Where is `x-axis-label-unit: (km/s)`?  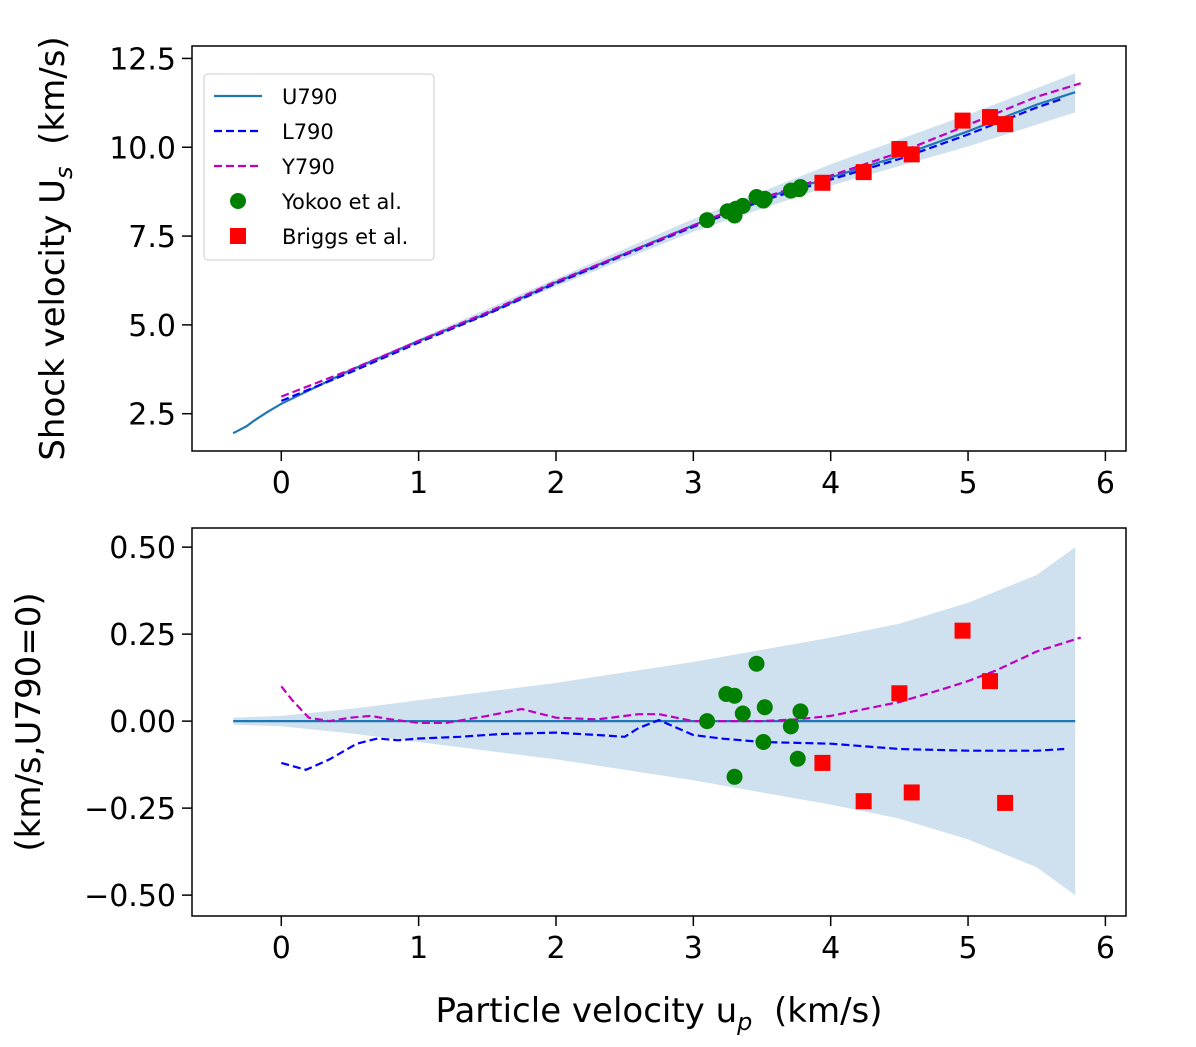 x-axis-label-unit: (km/s) is located at coordinates (817, 1011).